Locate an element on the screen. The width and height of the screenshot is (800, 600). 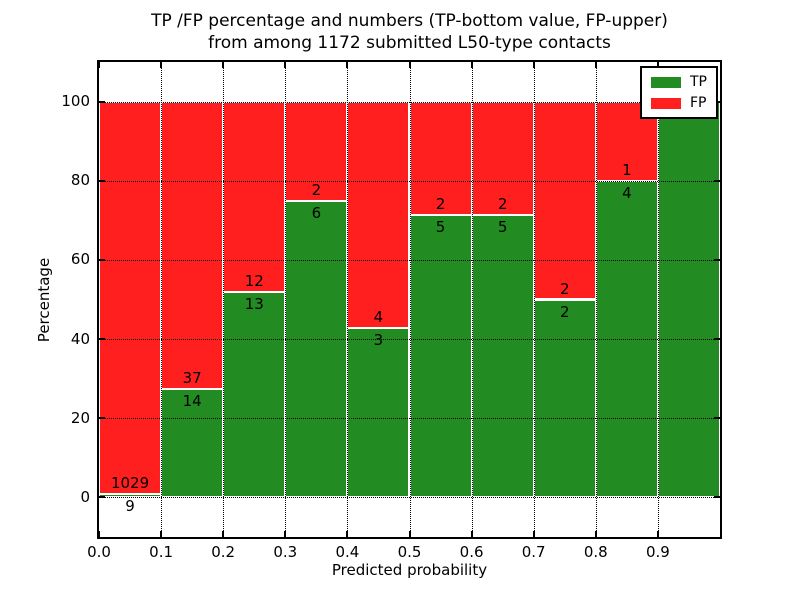
tp-count-label: 13 is located at coordinates (254, 303).